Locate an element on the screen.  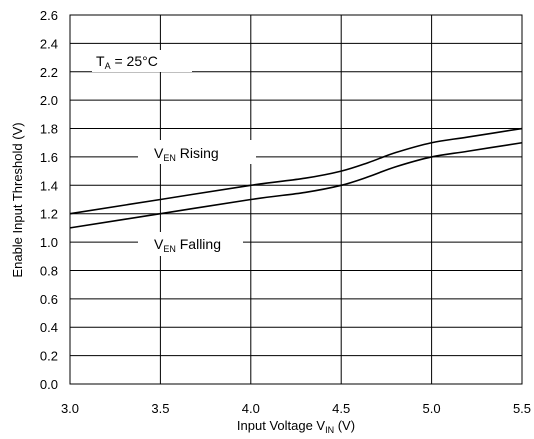
y-tick-label: 1.8 is located at coordinates (49, 129).